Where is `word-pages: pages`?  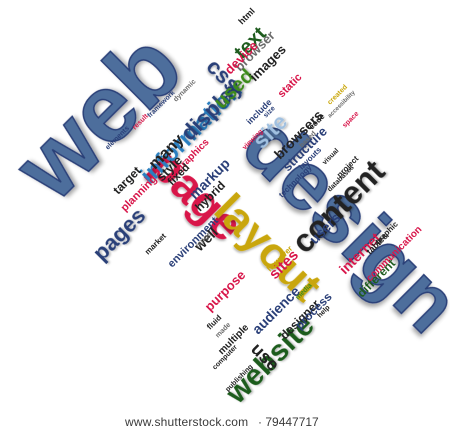 word-pages: pages is located at coordinates (119, 234).